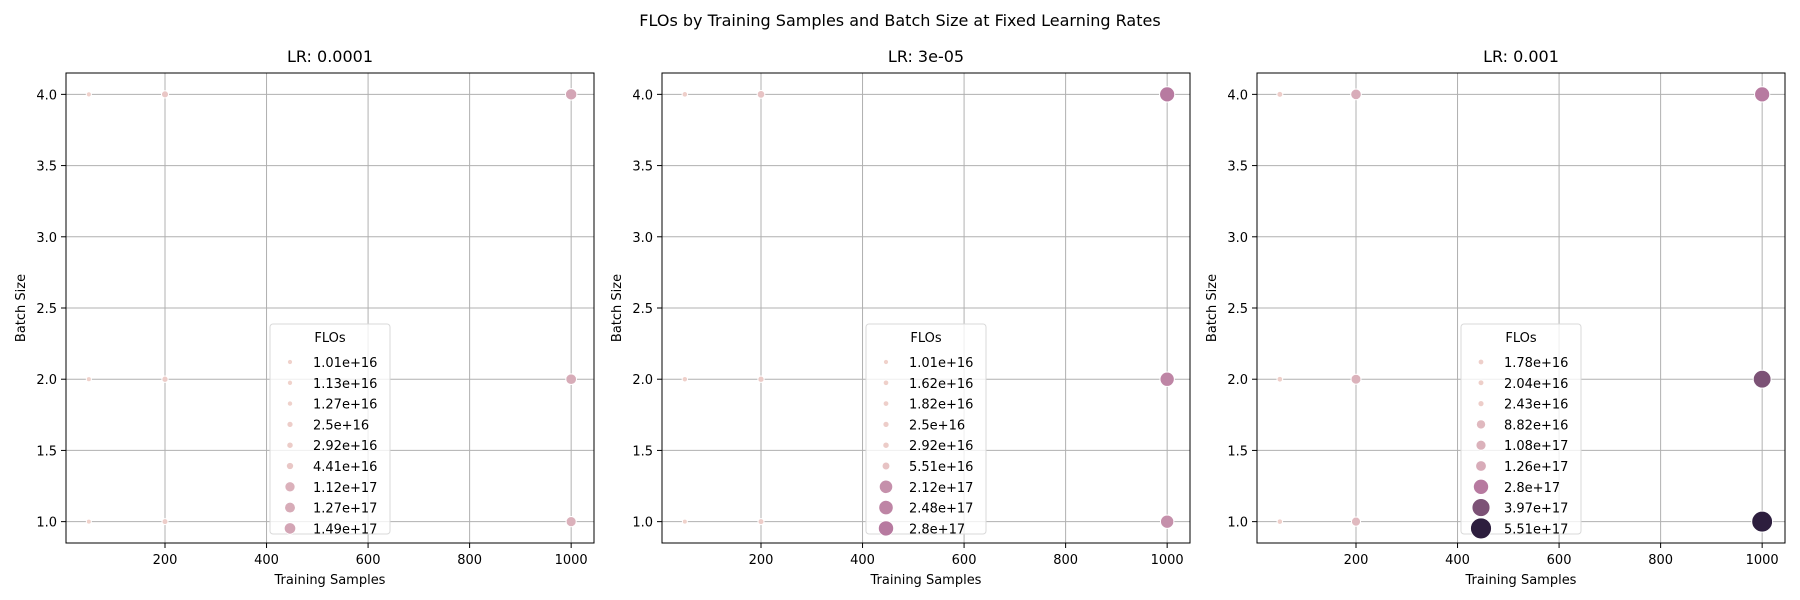  I want to click on legend-entry-label: 8.82e+16, so click(1536, 425).